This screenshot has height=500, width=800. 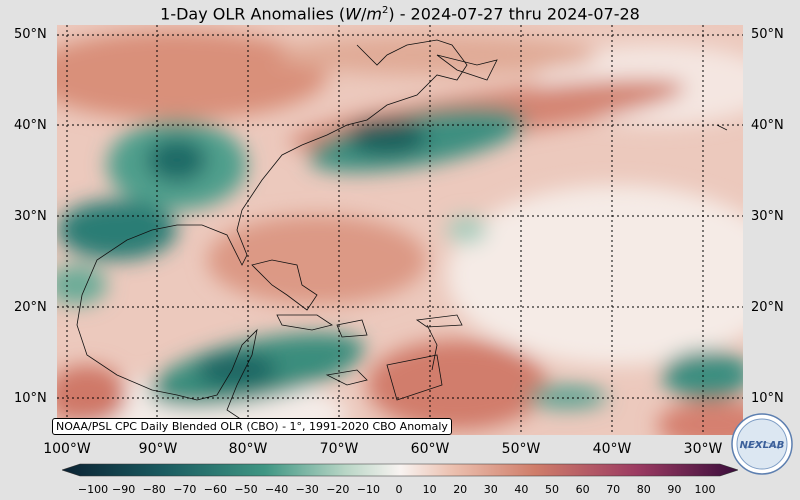 What do you see at coordinates (338, 489) in the screenshot?
I see `colorbar-tick-label: −20` at bounding box center [338, 489].